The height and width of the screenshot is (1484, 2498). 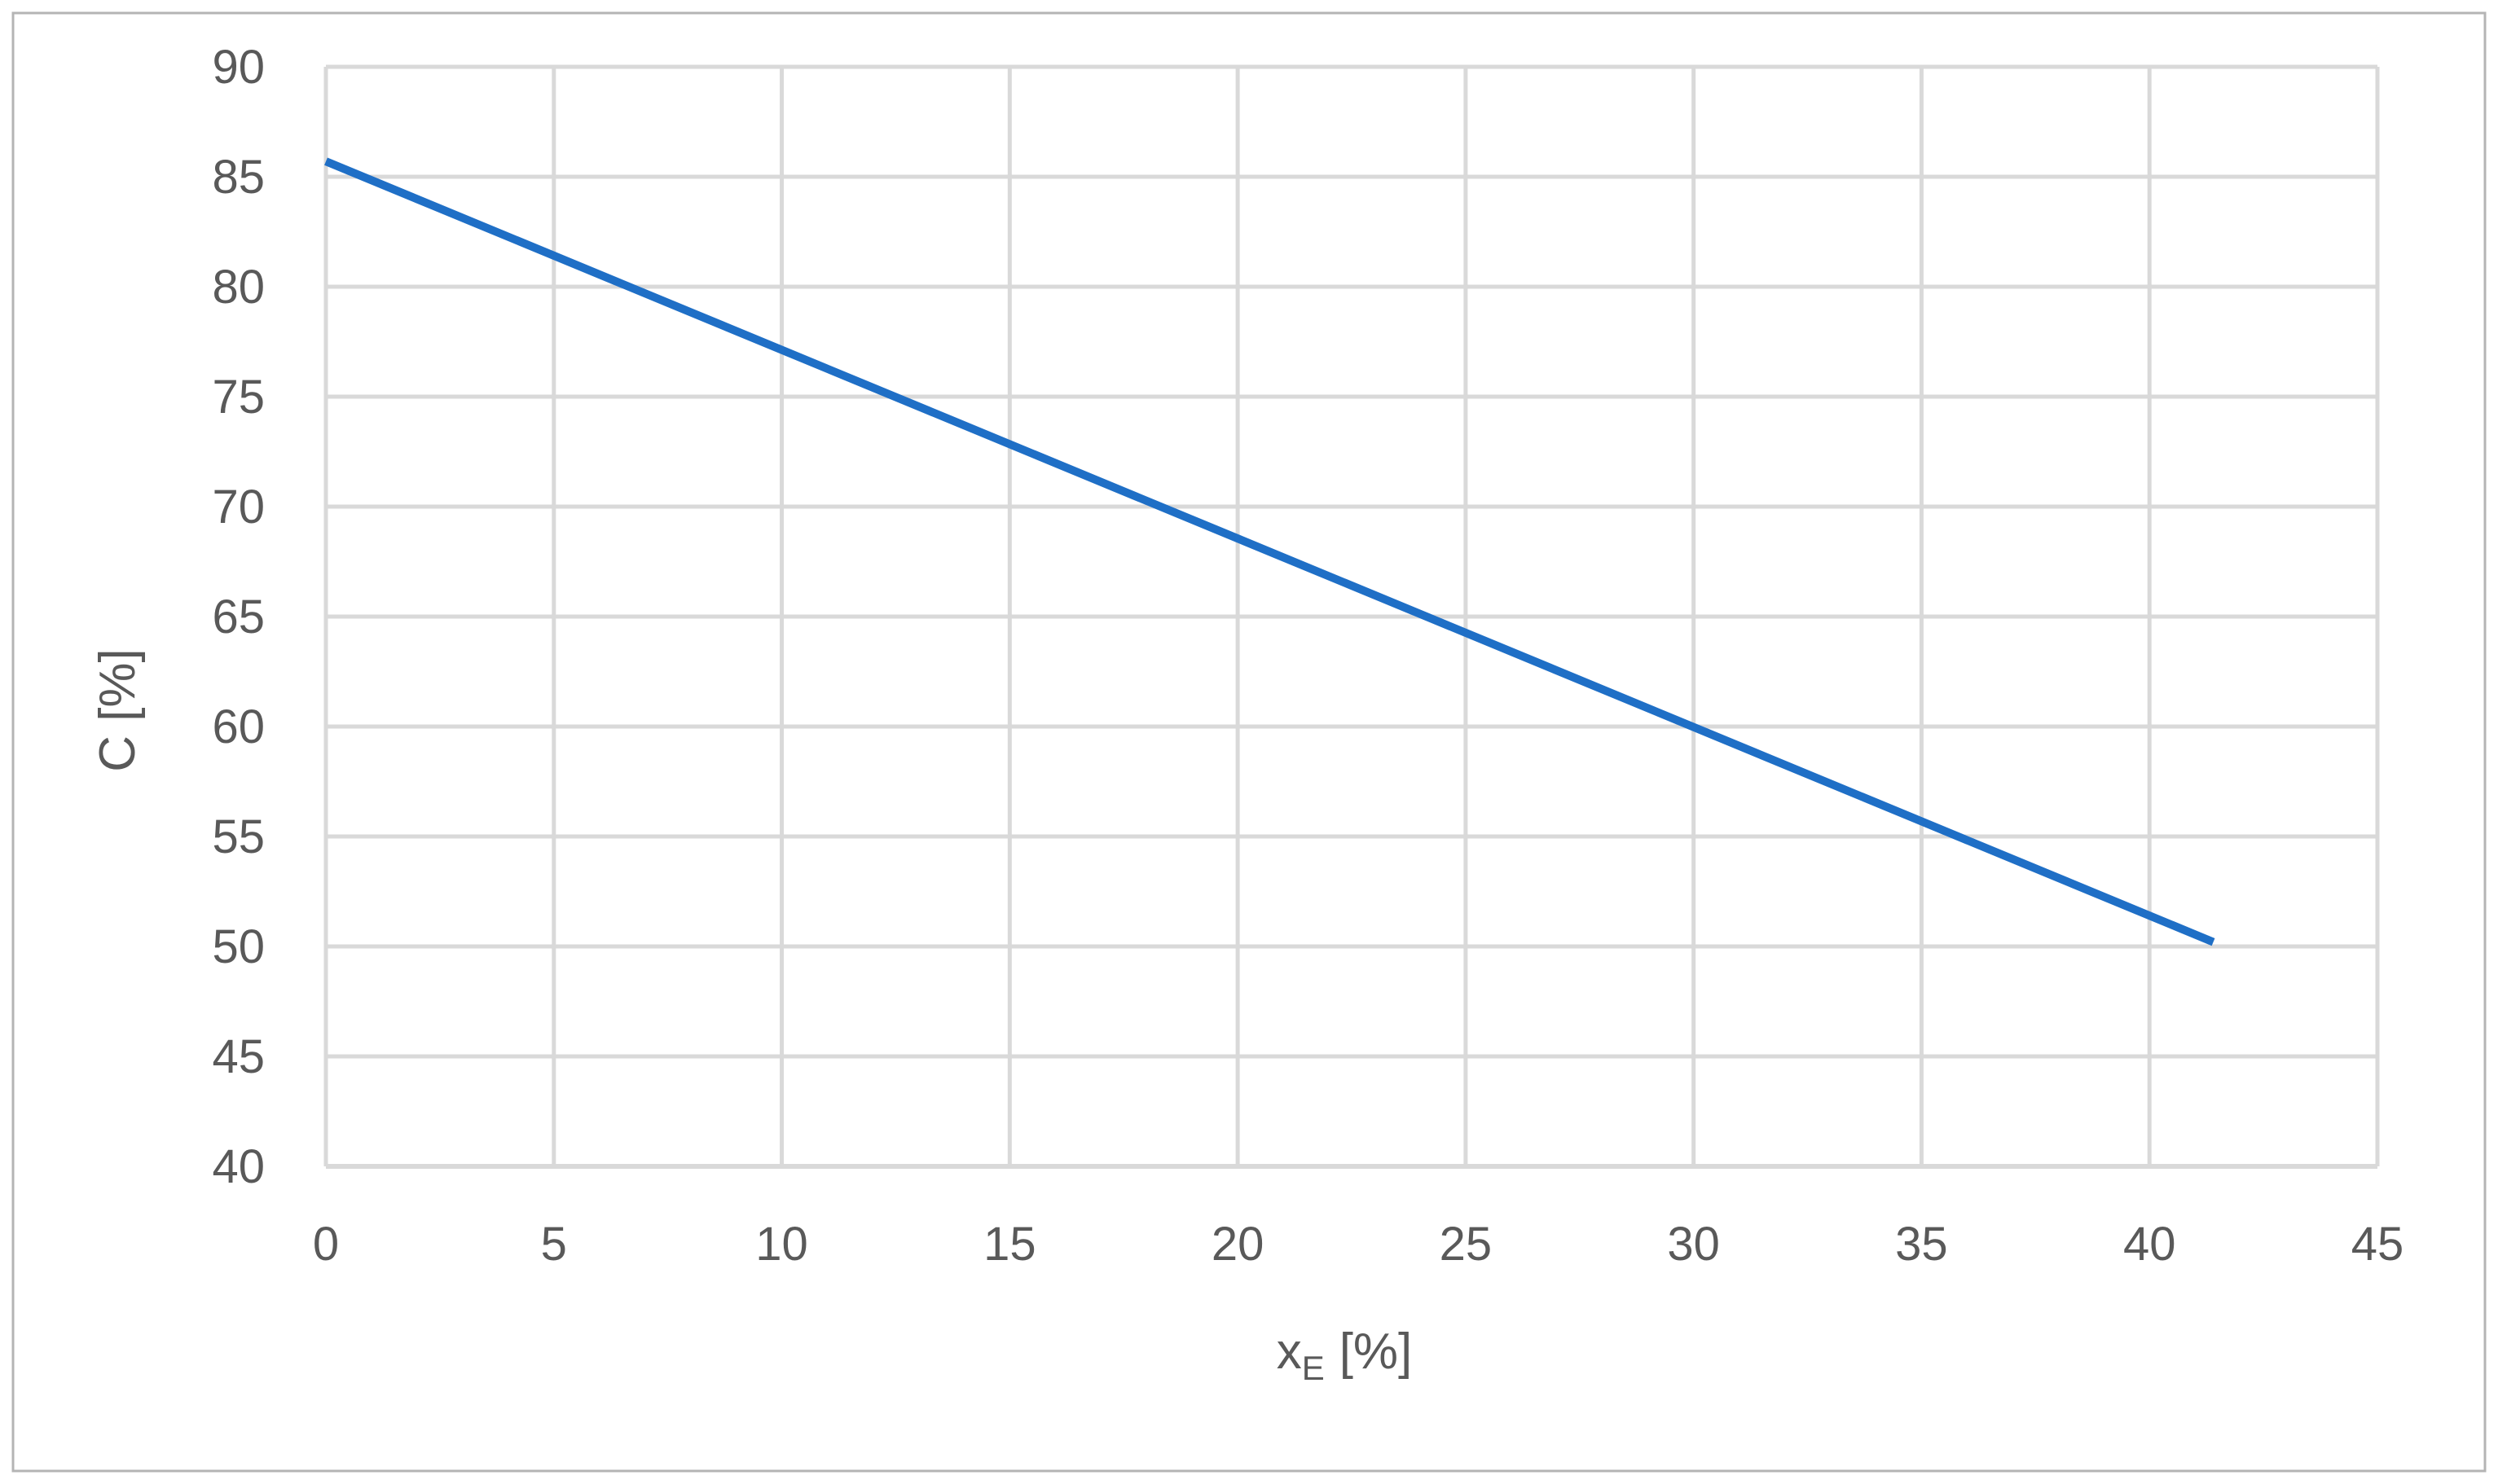 What do you see at coordinates (326, 1244) in the screenshot?
I see `x-tick-label: 0` at bounding box center [326, 1244].